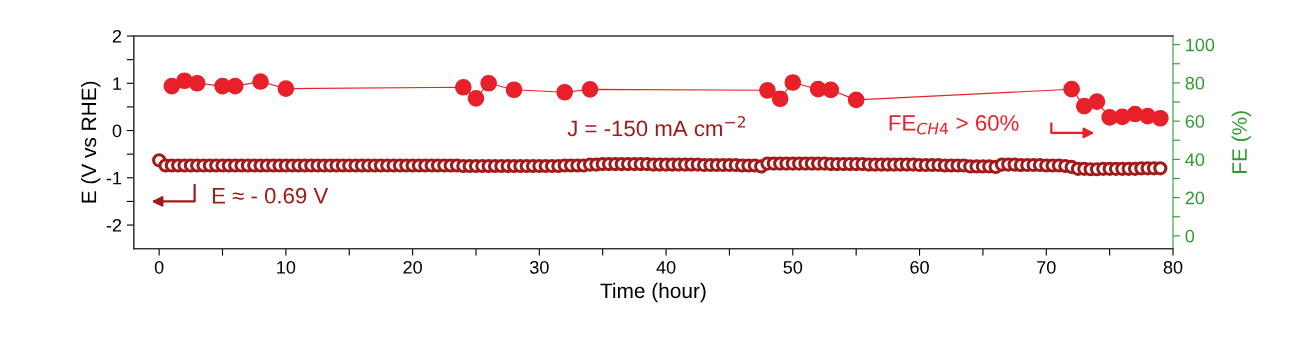  What do you see at coordinates (539, 267) in the screenshot?
I see `x-tick-label: 30` at bounding box center [539, 267].